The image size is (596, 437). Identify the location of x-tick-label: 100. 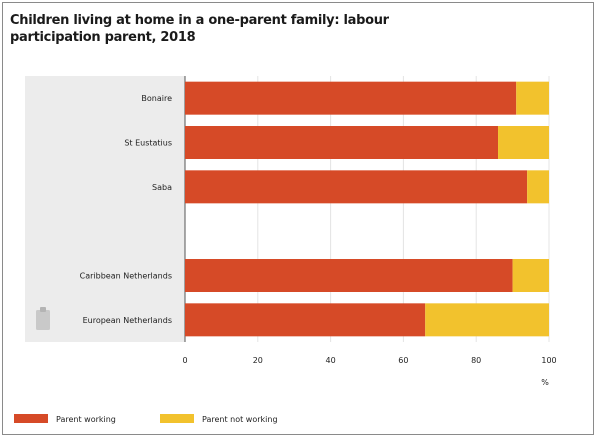
(548, 360).